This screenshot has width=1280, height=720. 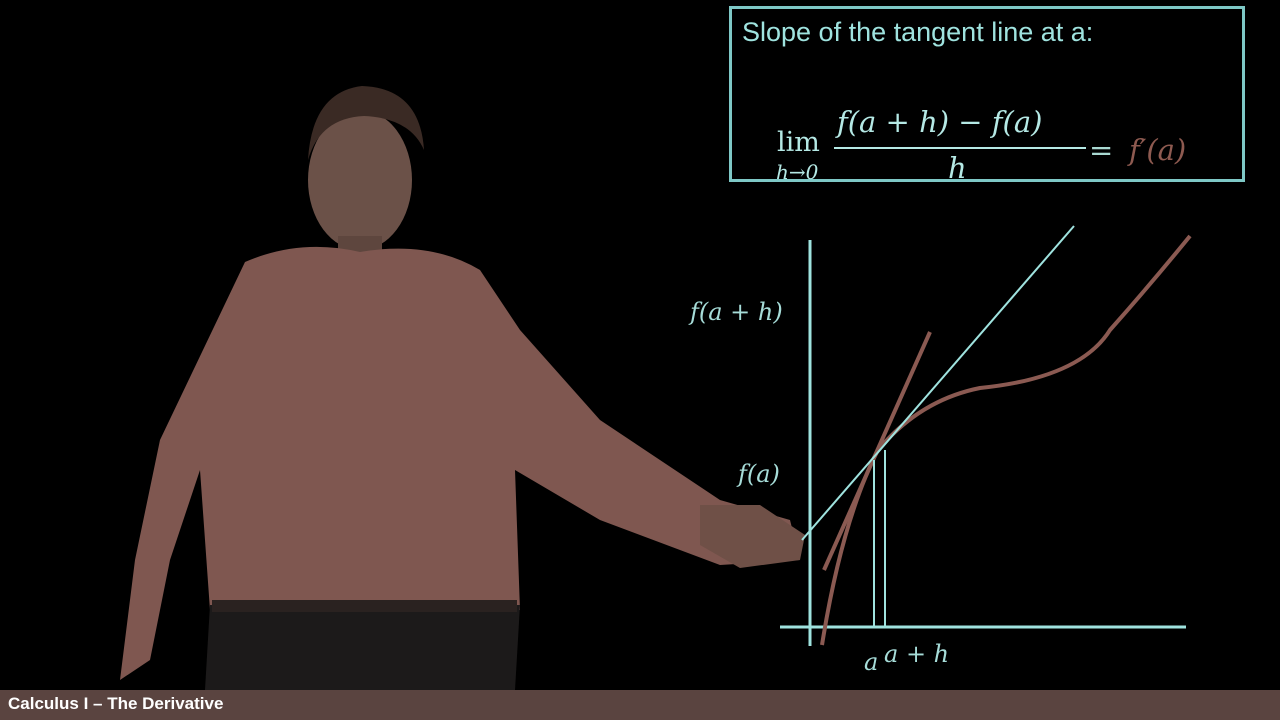 What do you see at coordinates (1158, 150) in the screenshot?
I see `derivative-result: f′(a)` at bounding box center [1158, 150].